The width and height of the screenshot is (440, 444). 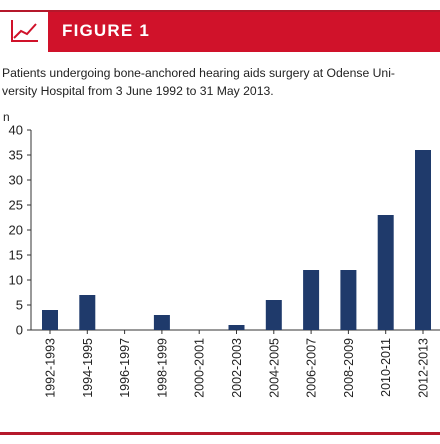 I want to click on figure-title-bar: FIGURE 1, so click(x=244, y=32).